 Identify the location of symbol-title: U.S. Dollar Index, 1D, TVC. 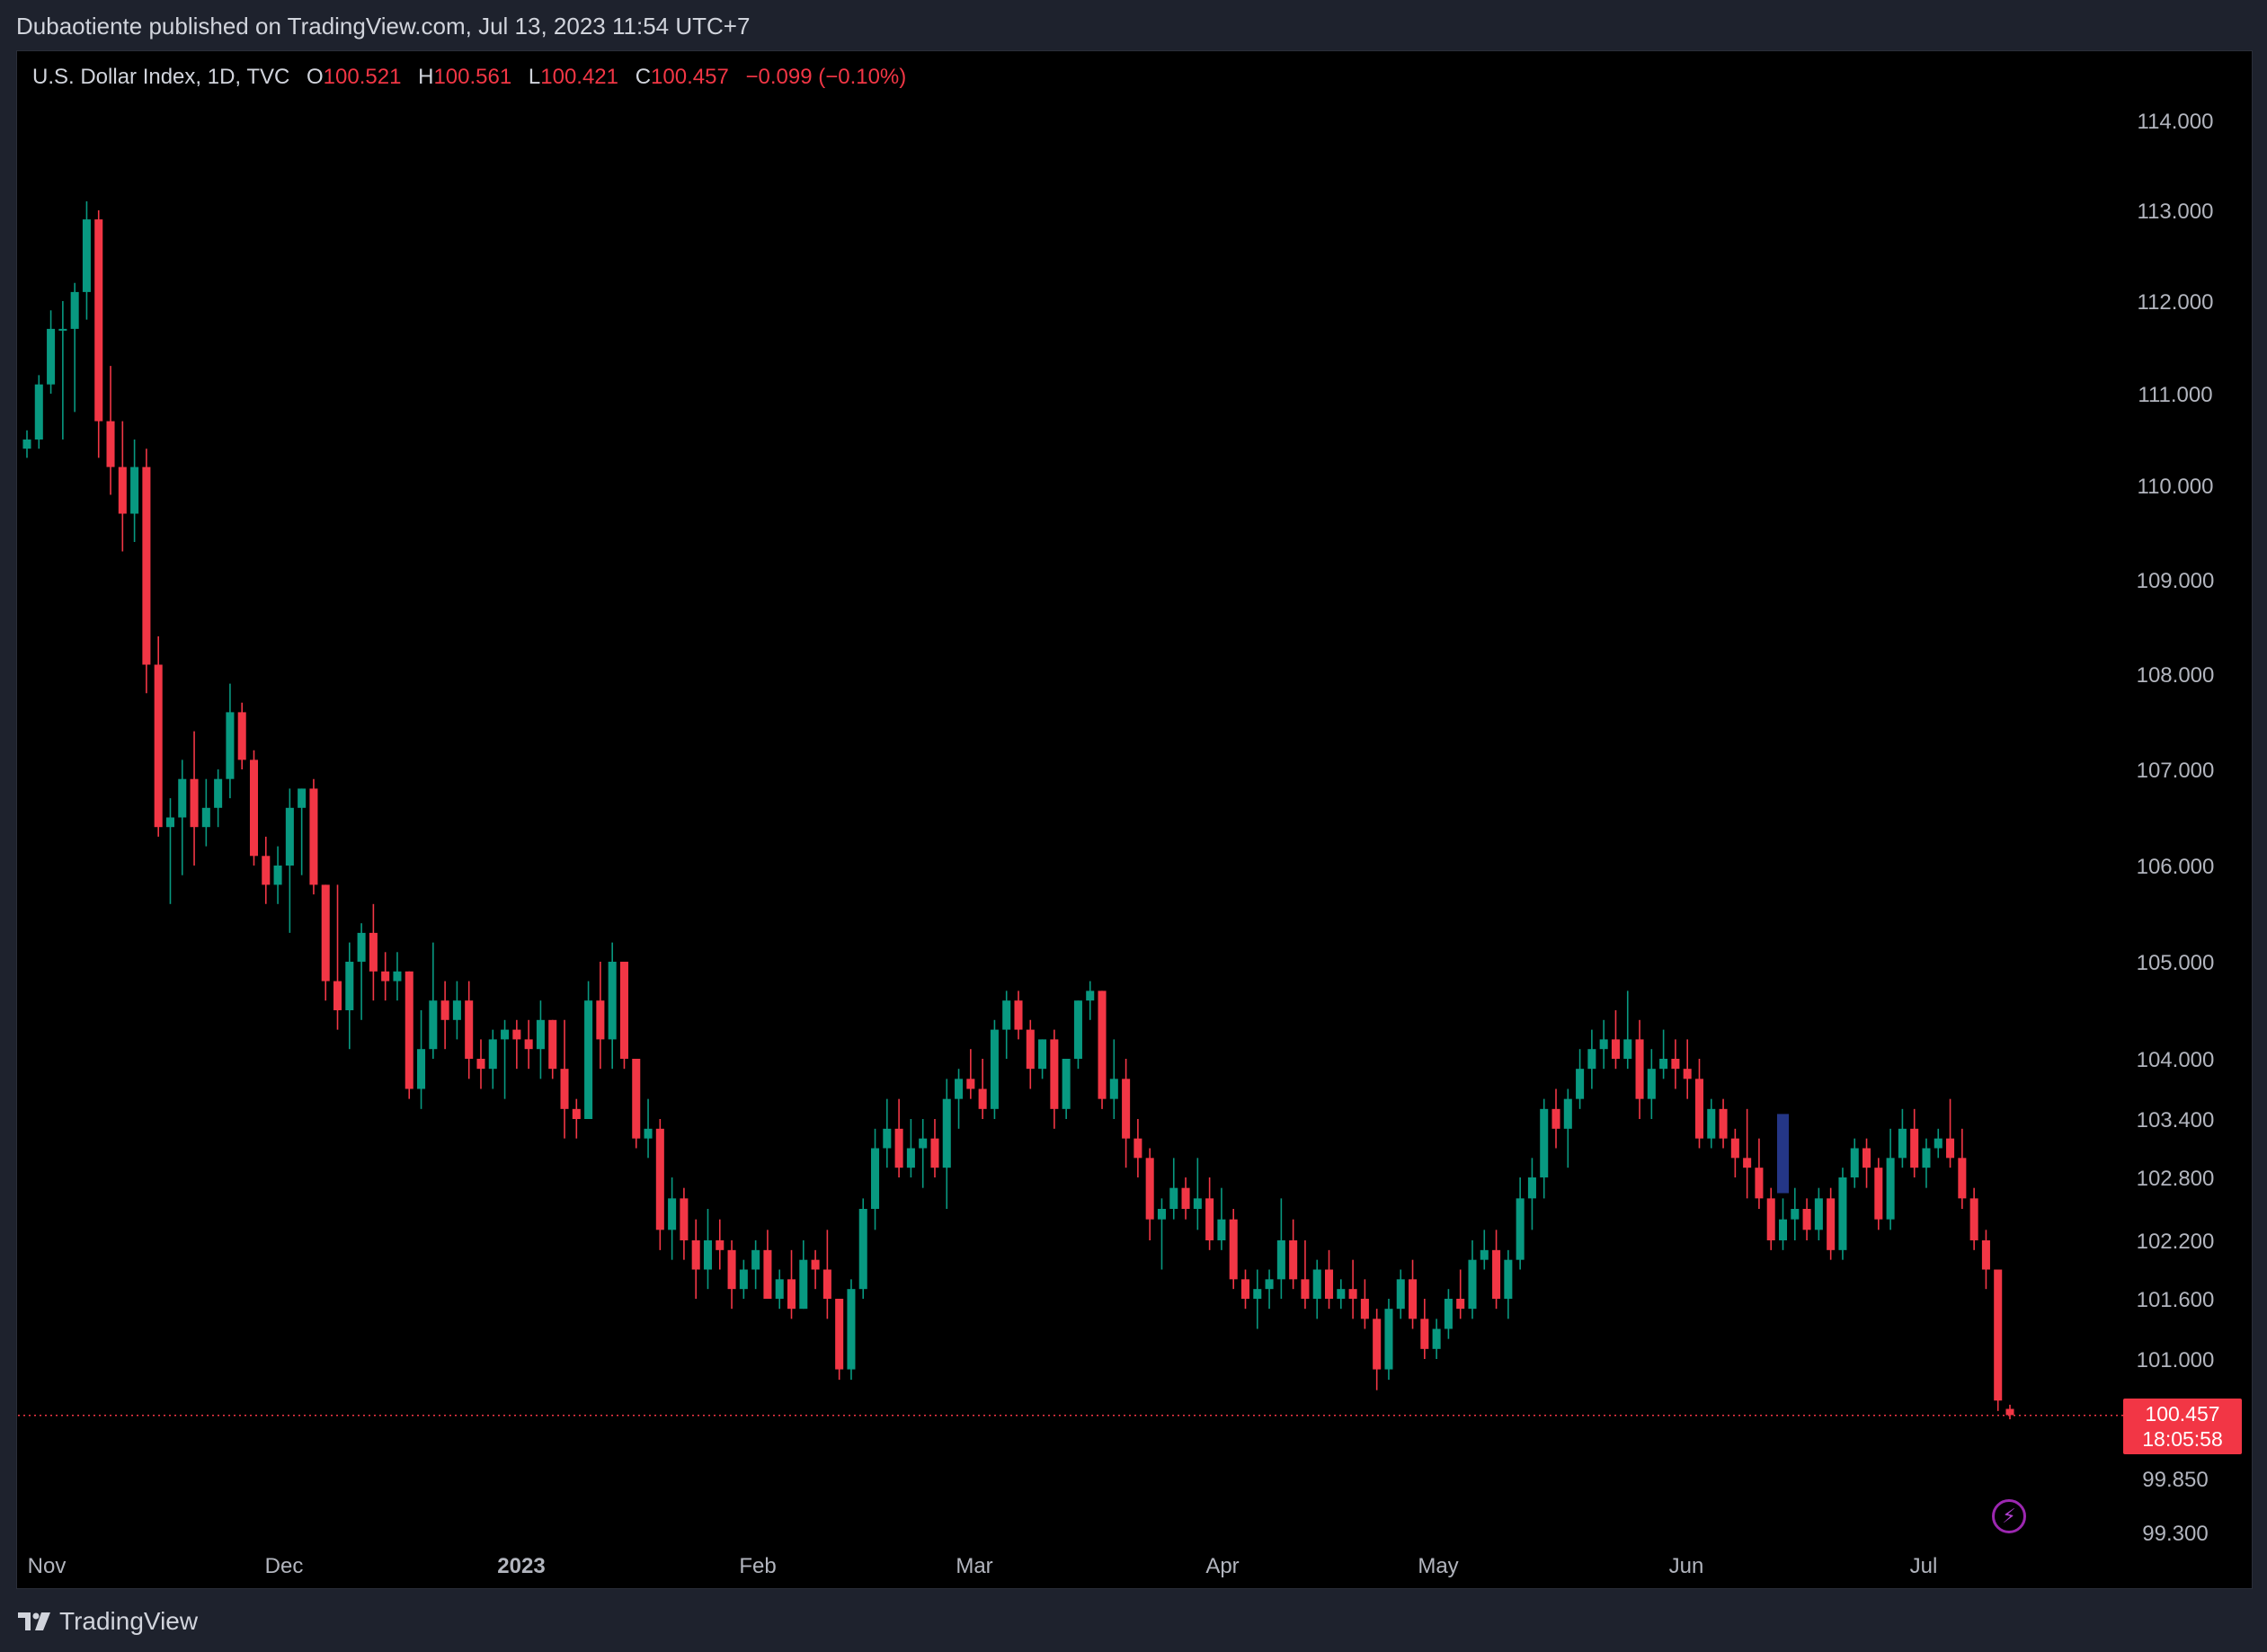
(161, 77).